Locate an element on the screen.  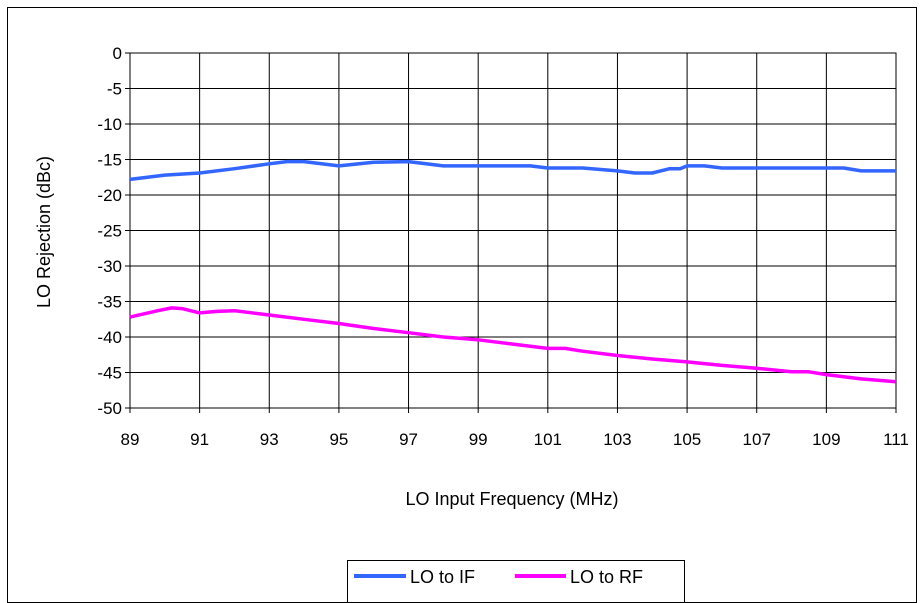
x-axis-title: LO Input Frequency (MHz) is located at coordinates (511, 499).